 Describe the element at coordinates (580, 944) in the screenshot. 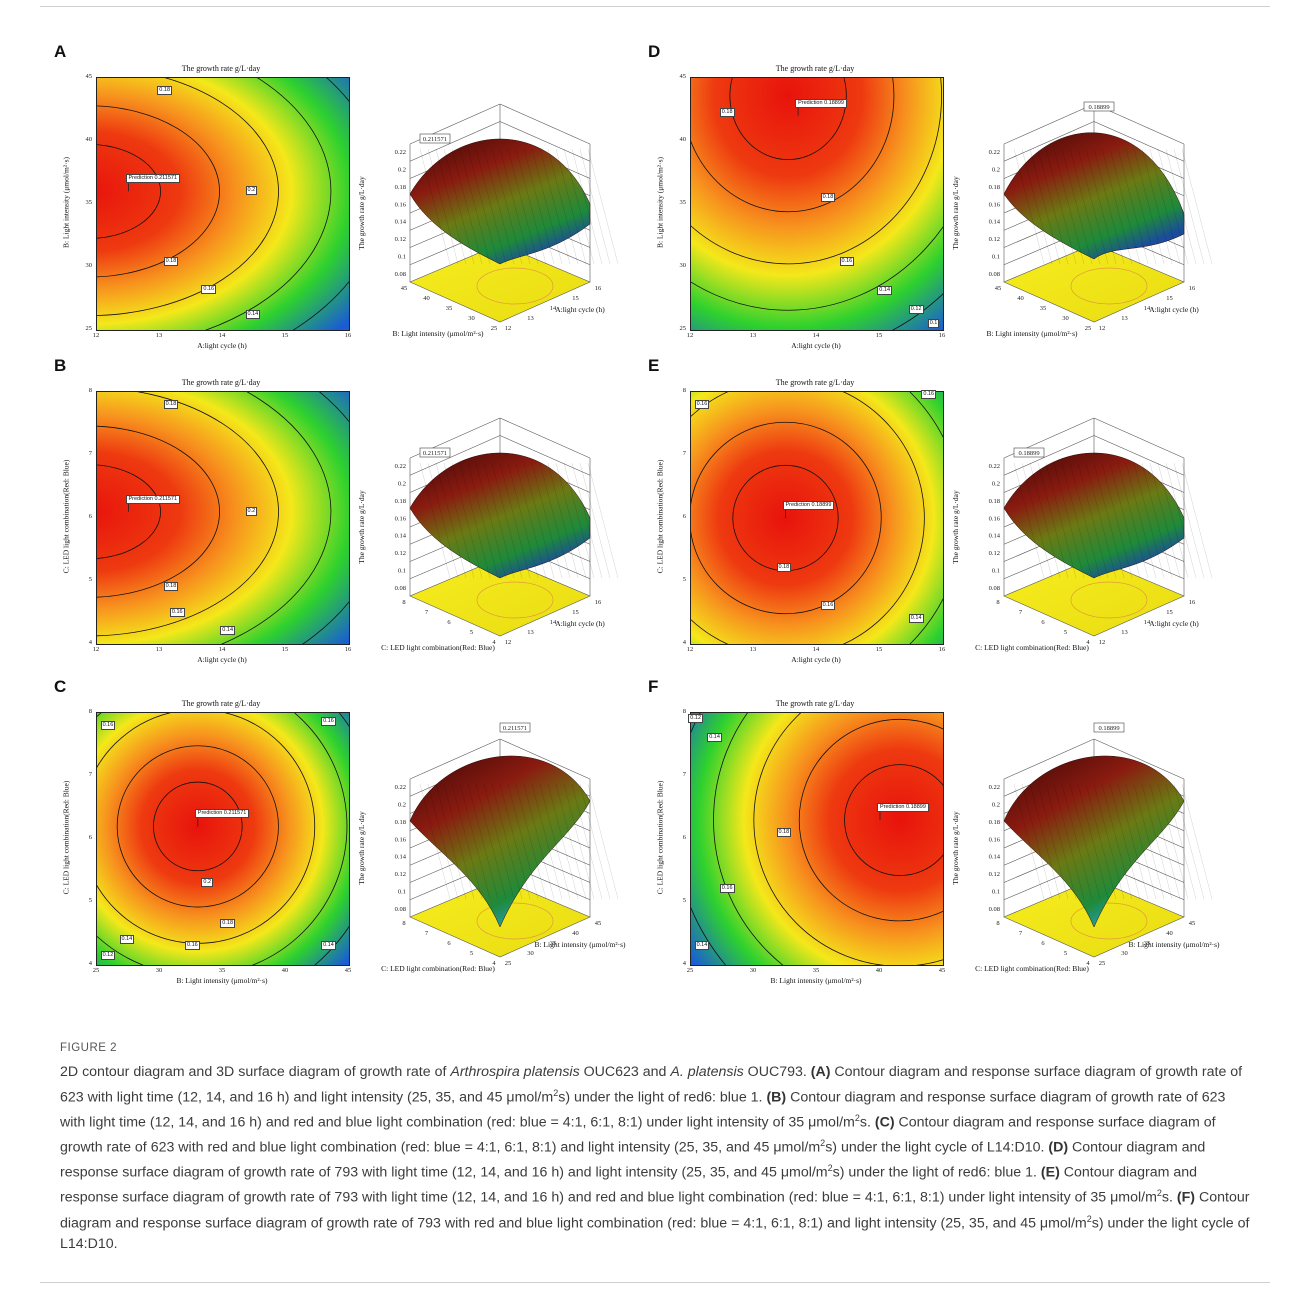

I see `x3d-axis-label: B: Light intensity (μmol/m²·s)` at that location.